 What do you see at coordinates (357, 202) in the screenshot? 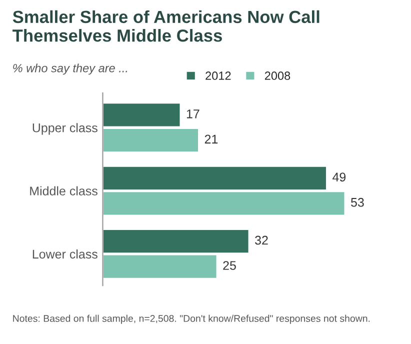
I see `data-label: 53` at bounding box center [357, 202].